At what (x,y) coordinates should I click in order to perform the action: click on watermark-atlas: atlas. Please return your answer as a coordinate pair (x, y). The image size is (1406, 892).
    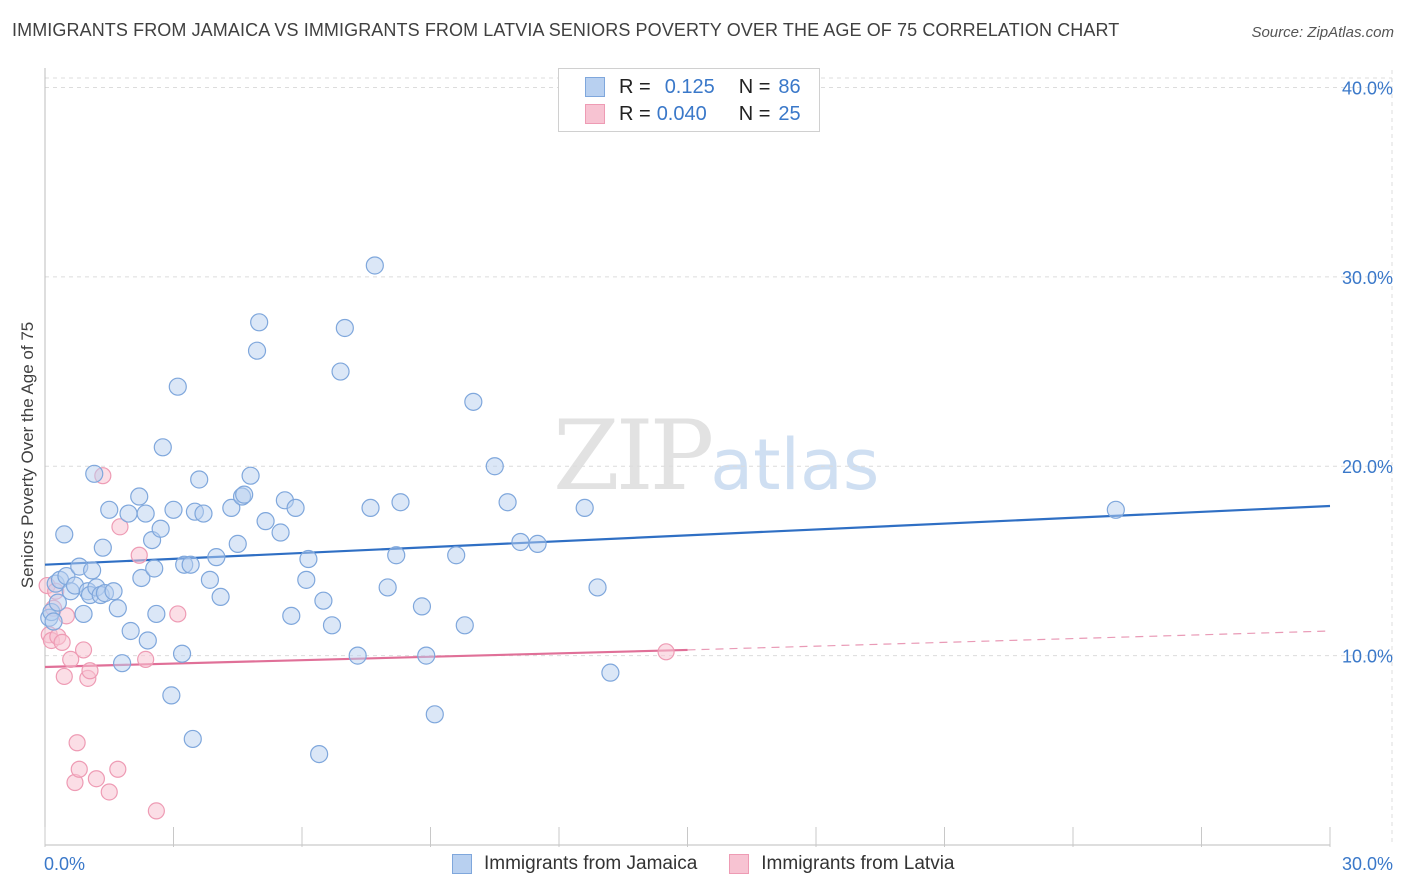
    Looking at the image, I should click on (795, 465).